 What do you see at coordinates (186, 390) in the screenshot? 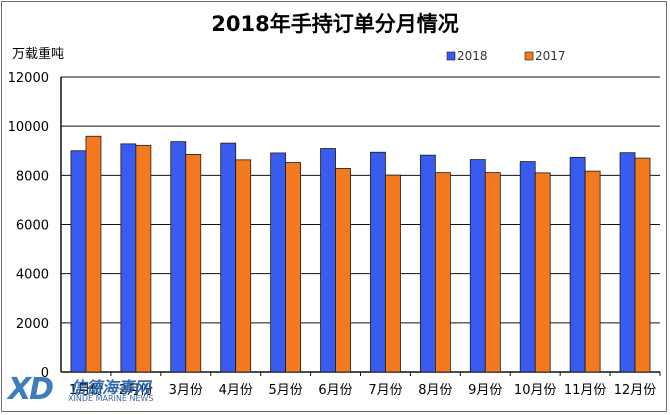
I see `x-tick-label: 3月份` at bounding box center [186, 390].